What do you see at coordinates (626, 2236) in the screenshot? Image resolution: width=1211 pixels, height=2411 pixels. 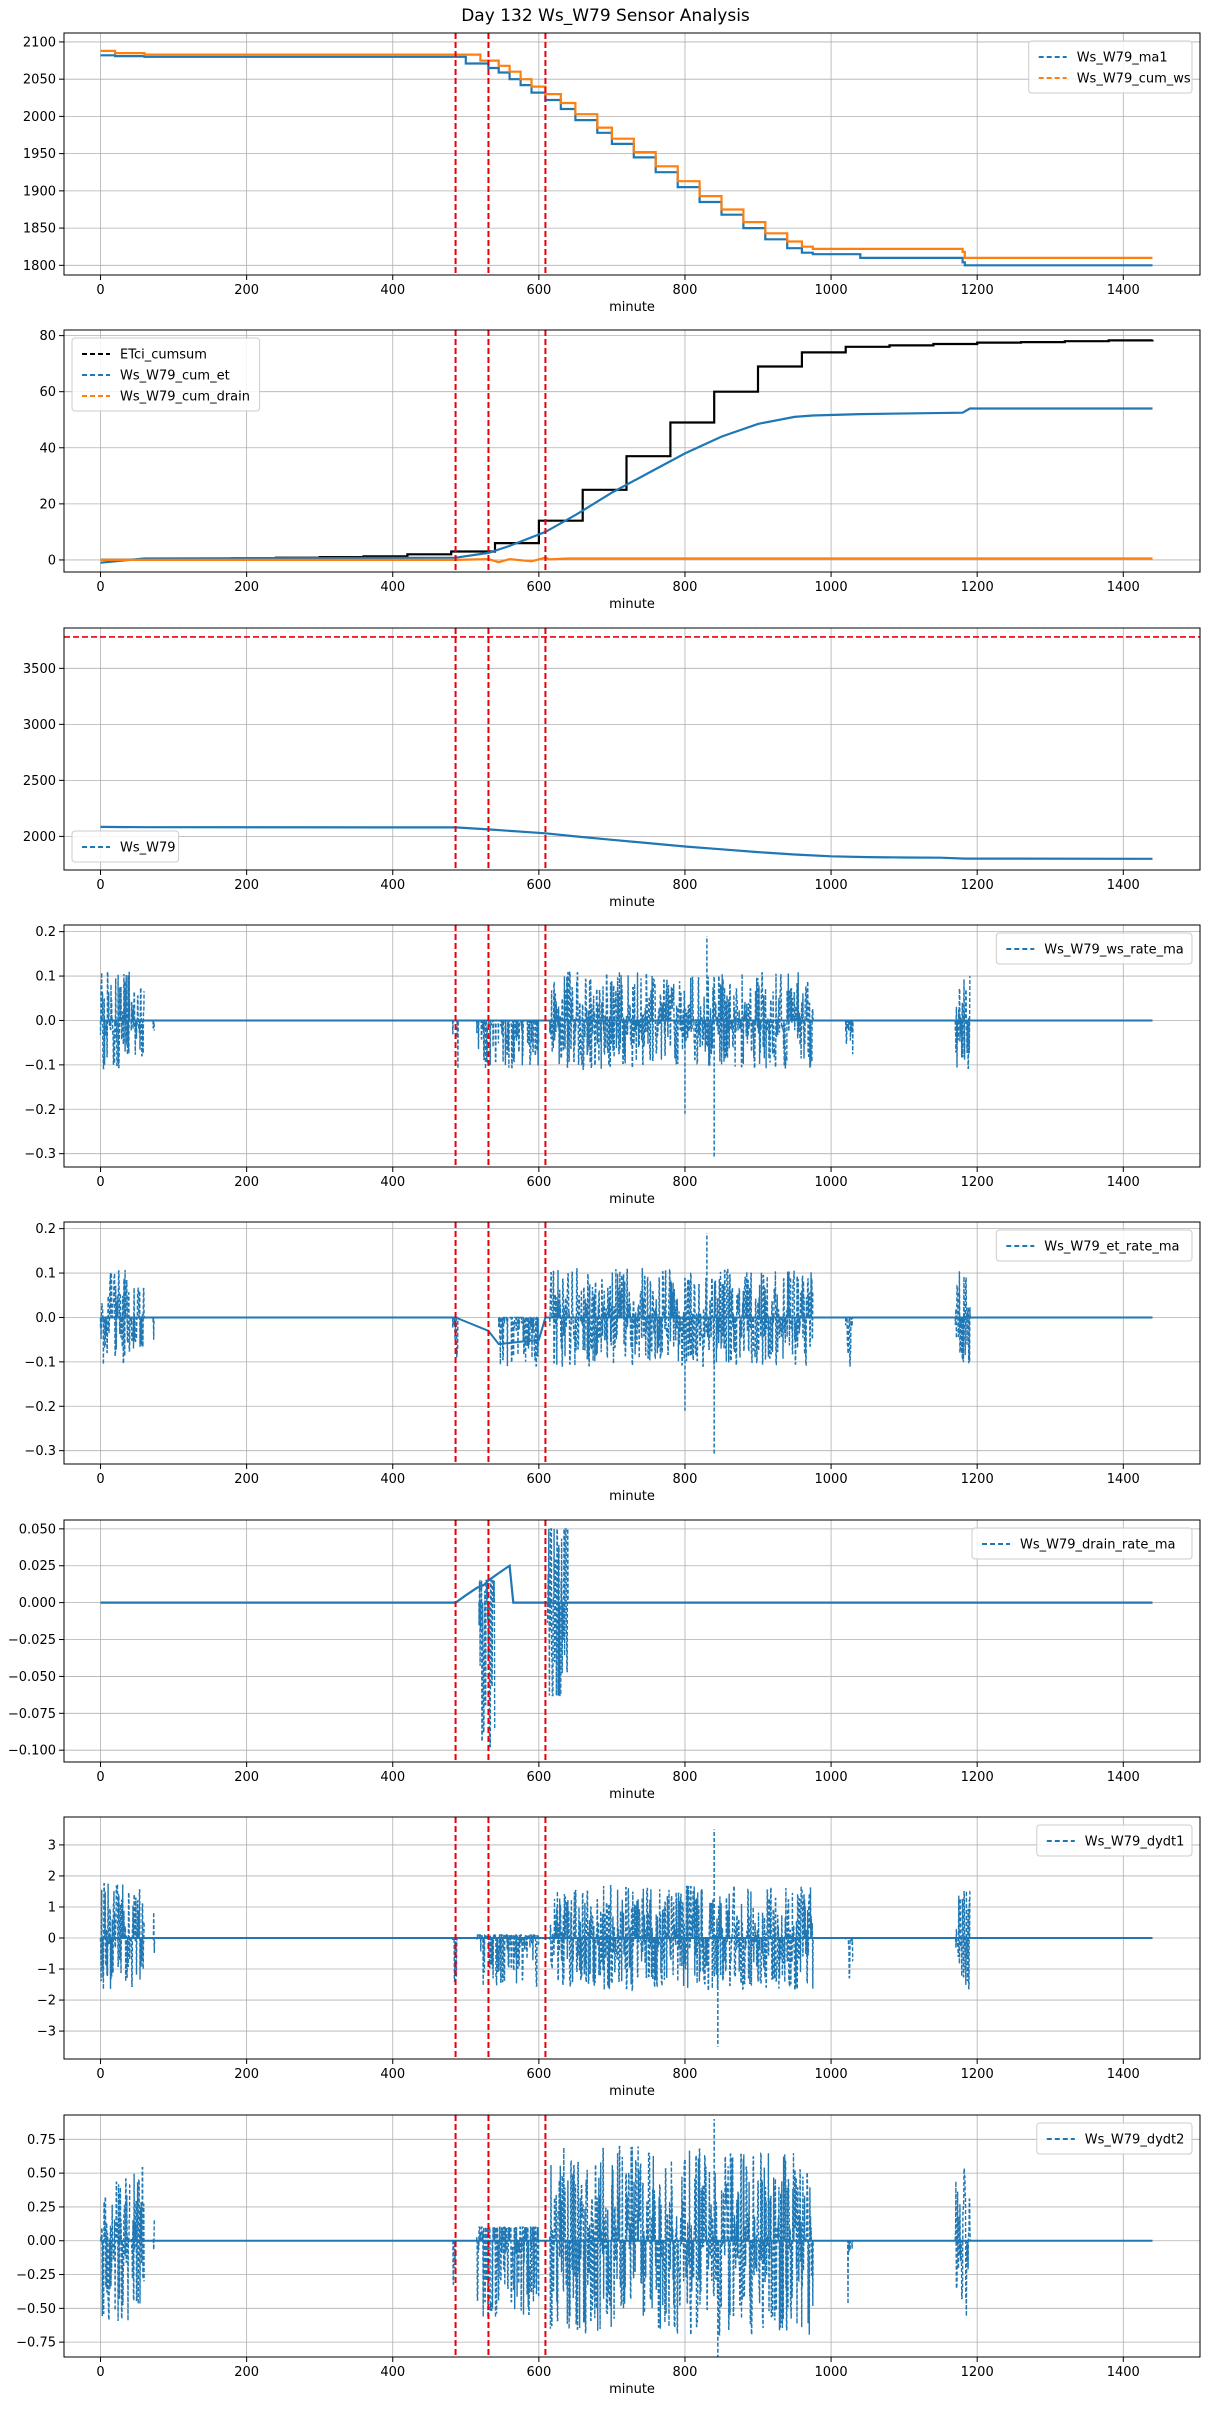 I see `plot-area` at bounding box center [626, 2236].